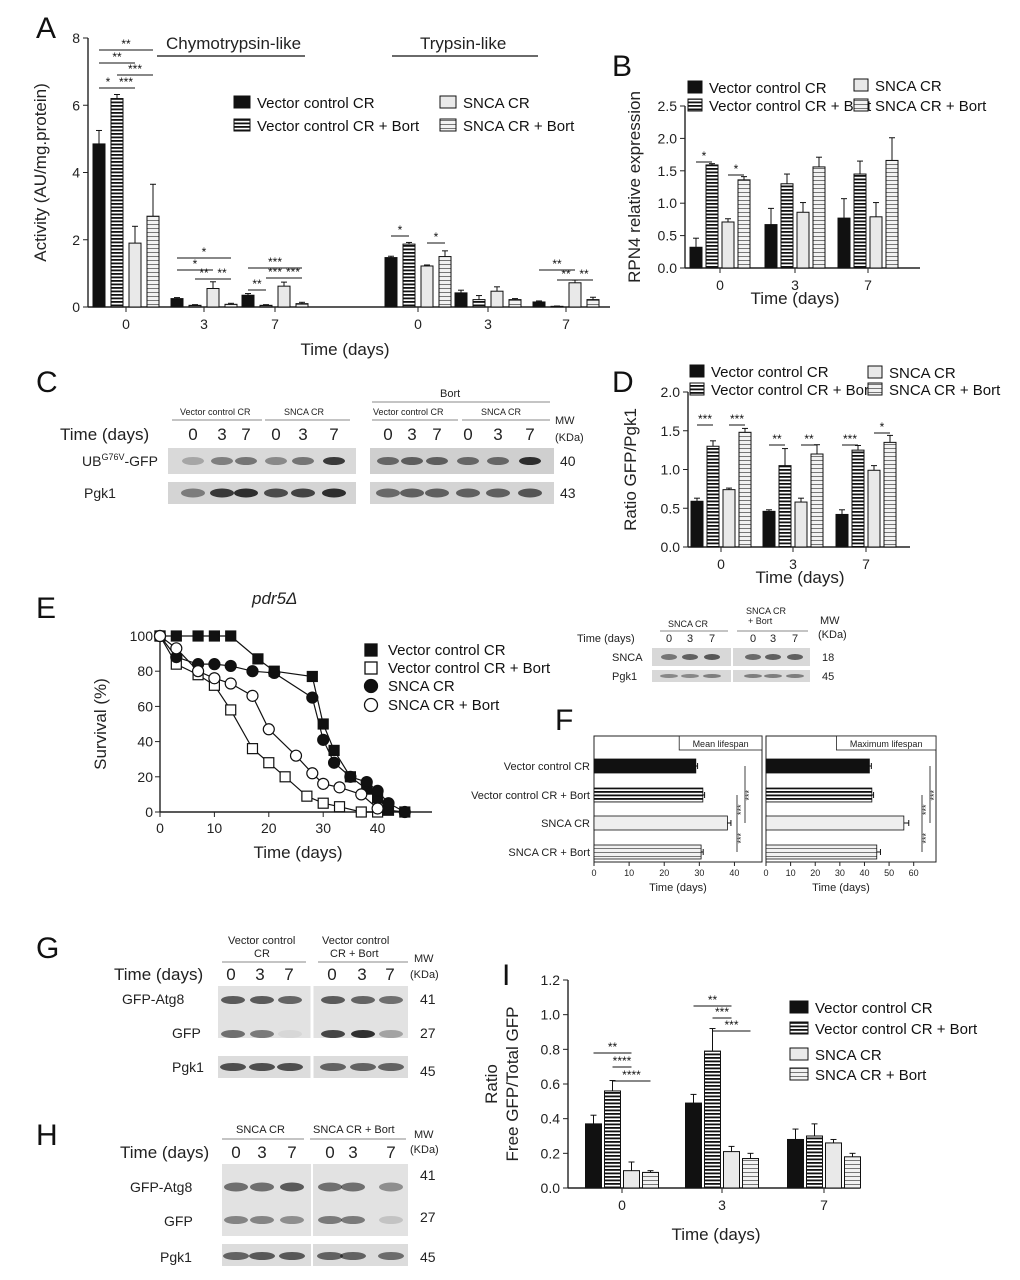 Image resolution: width=1020 pixels, height=1280 pixels. Describe the element at coordinates (421, 686) in the screenshot. I see `legend-label: SNCA CR` at that location.